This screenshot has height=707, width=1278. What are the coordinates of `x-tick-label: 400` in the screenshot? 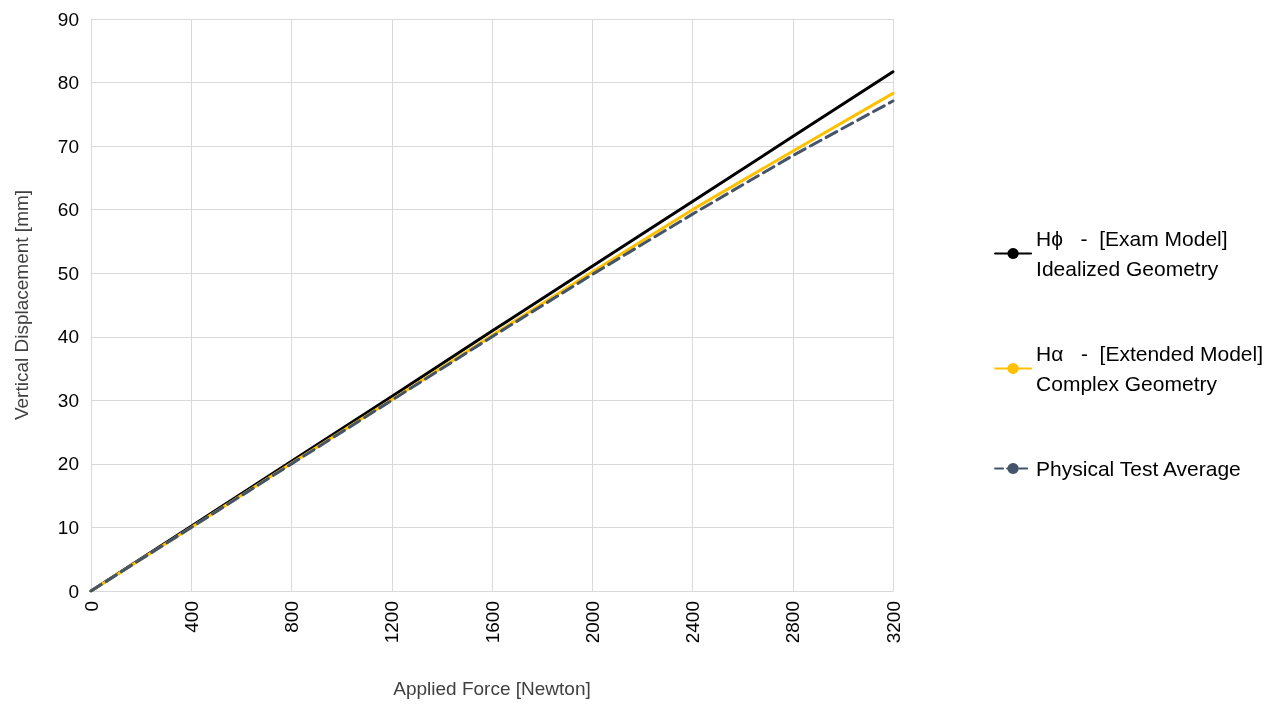 It's located at (191, 617).